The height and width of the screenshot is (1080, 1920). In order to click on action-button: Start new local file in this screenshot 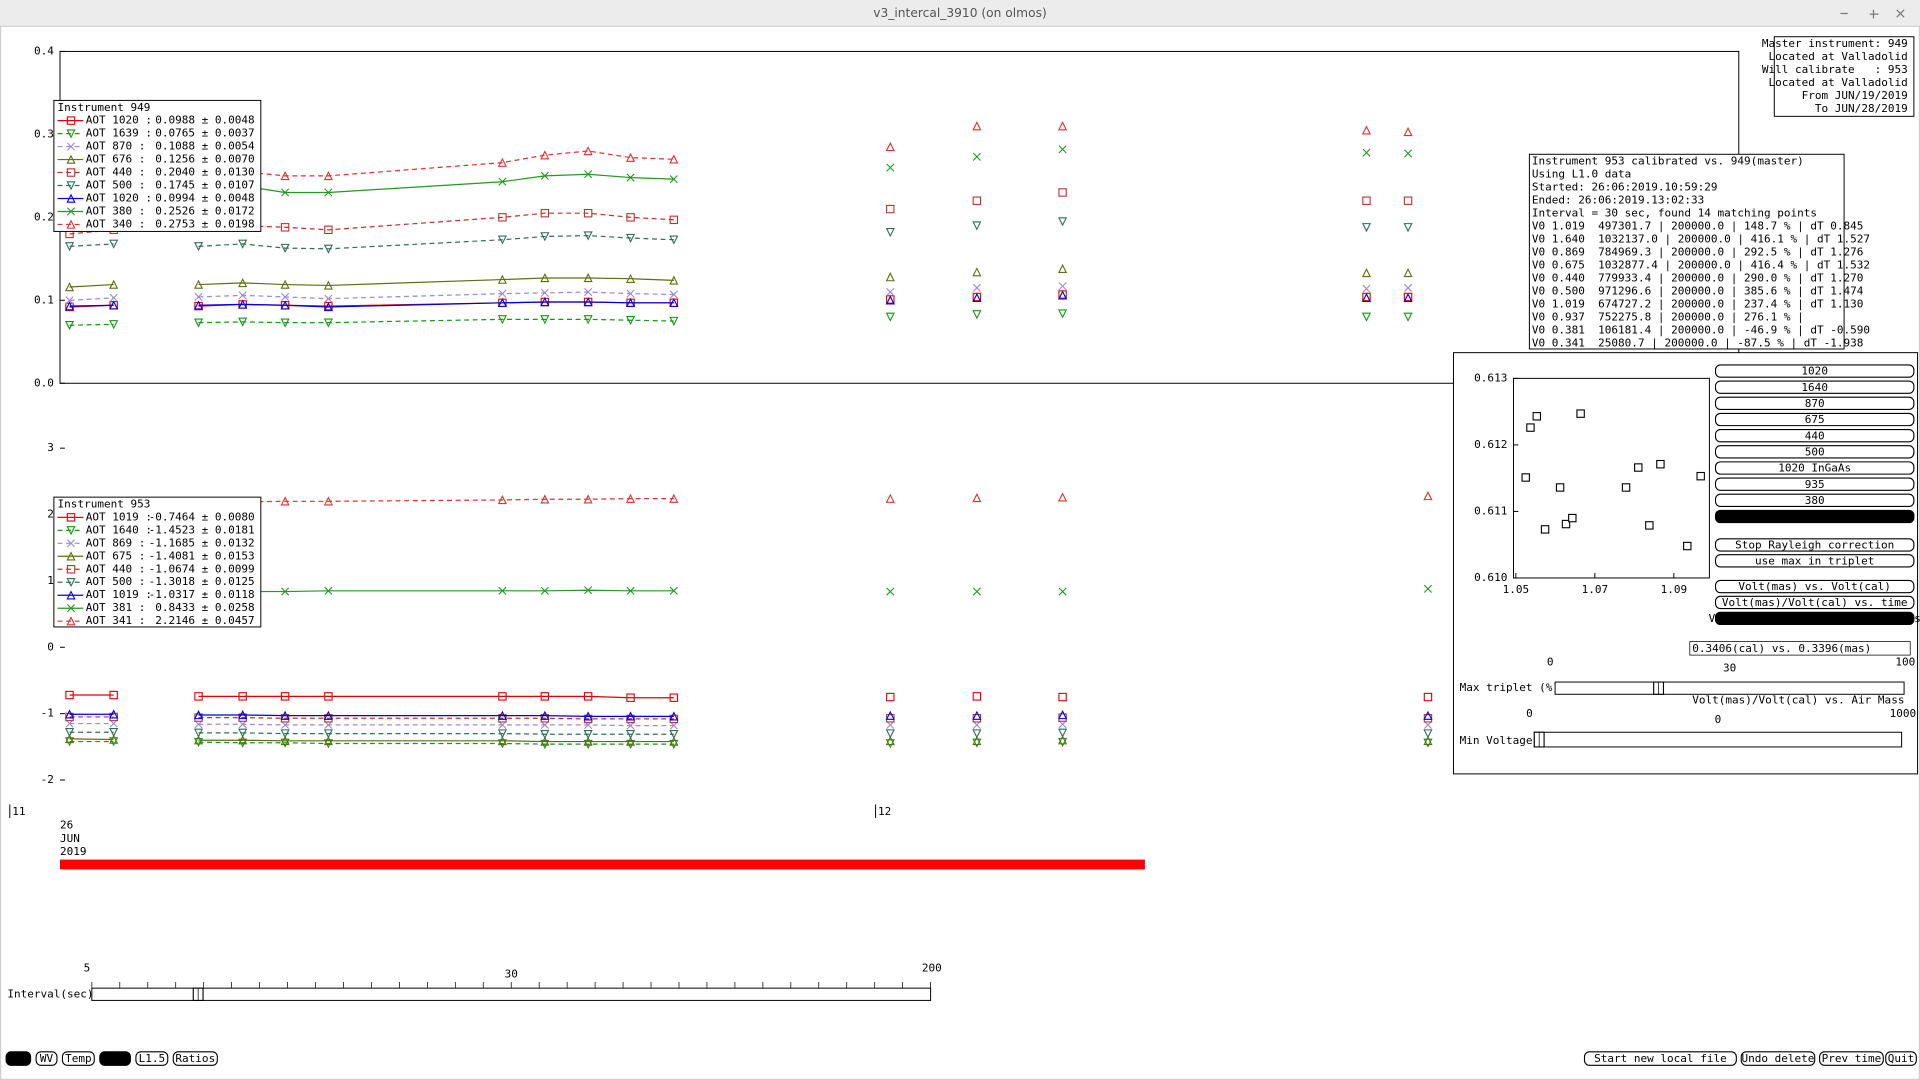, I will do `click(1660, 1058)`.